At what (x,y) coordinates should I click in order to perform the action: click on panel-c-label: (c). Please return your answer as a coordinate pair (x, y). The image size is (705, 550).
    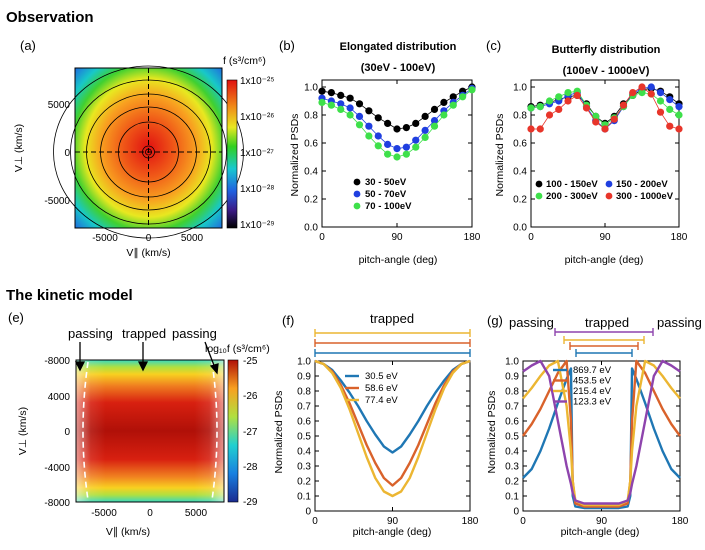
    Looking at the image, I should click on (493, 45).